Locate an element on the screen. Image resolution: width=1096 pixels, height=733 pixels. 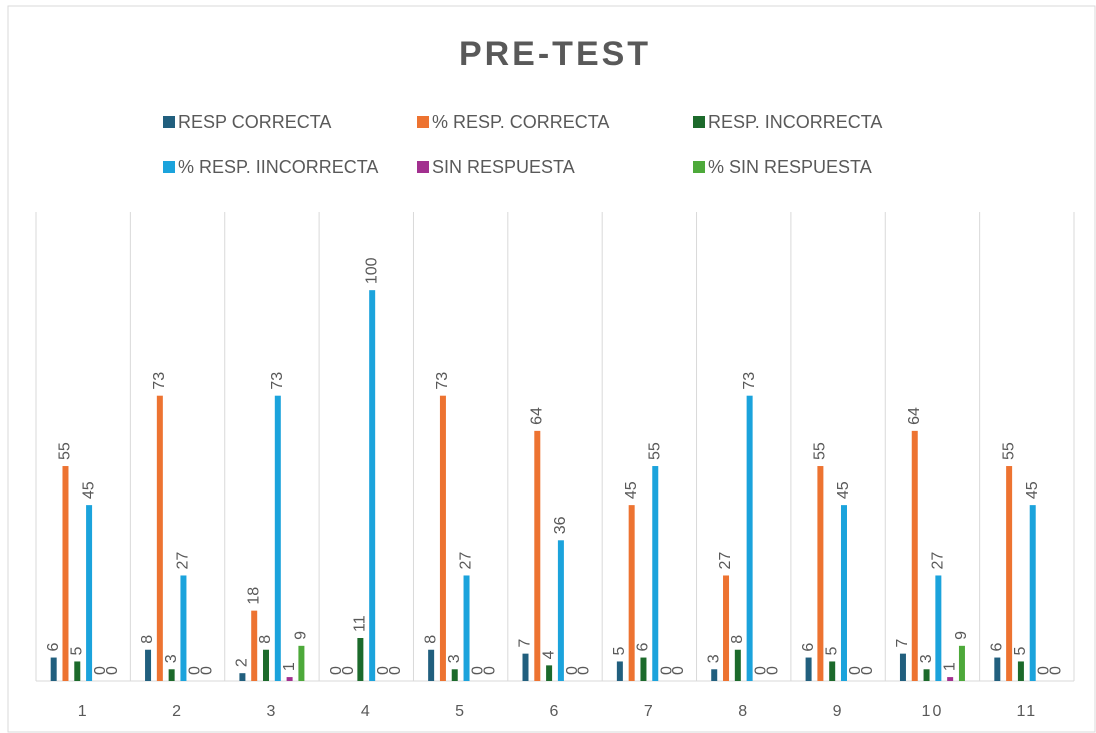
x-tick-label: 10 is located at coordinates (933, 711).